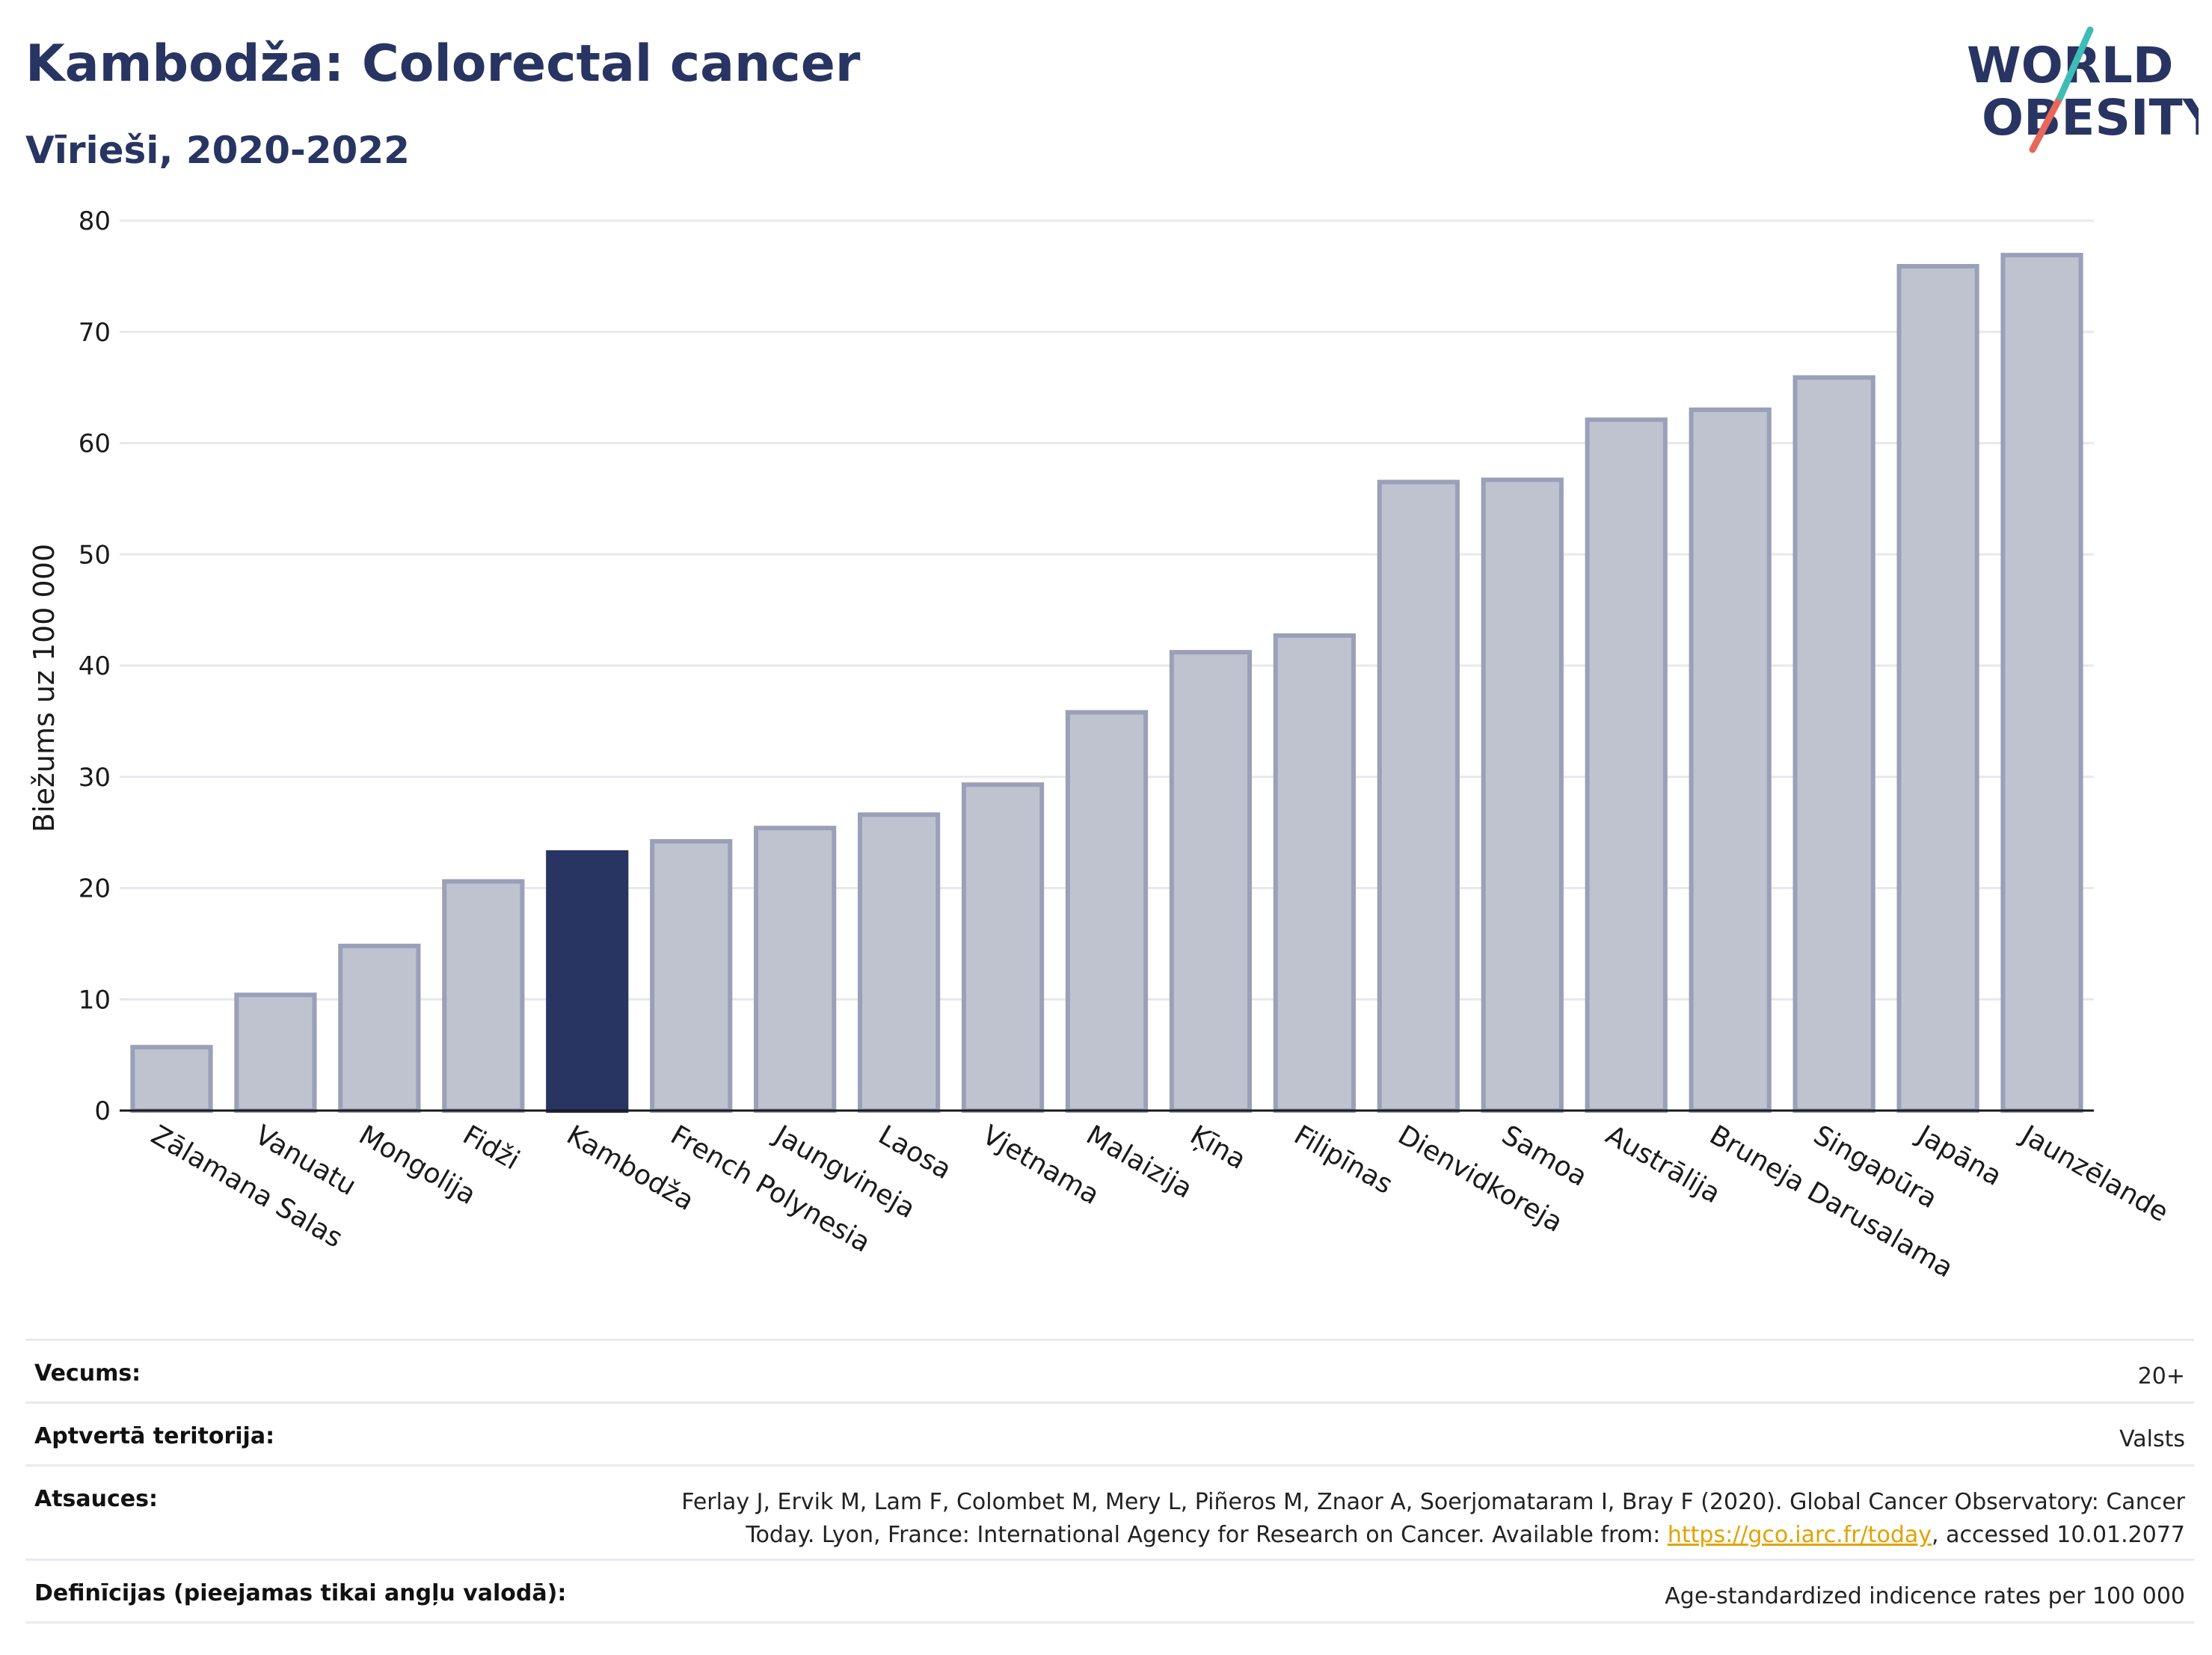 This screenshot has width=2212, height=1655. What do you see at coordinates (103, 1111) in the screenshot?
I see `y-tick-label: 0` at bounding box center [103, 1111].